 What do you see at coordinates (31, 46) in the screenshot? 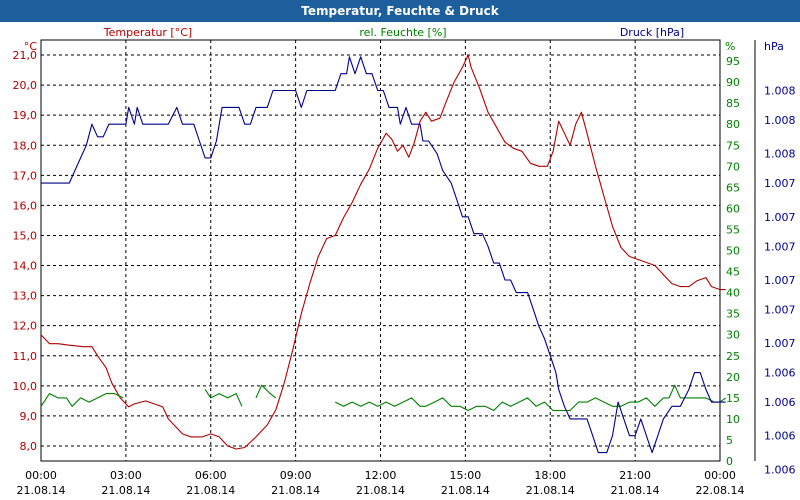
I see `temperature-unit-label: °C` at bounding box center [31, 46].